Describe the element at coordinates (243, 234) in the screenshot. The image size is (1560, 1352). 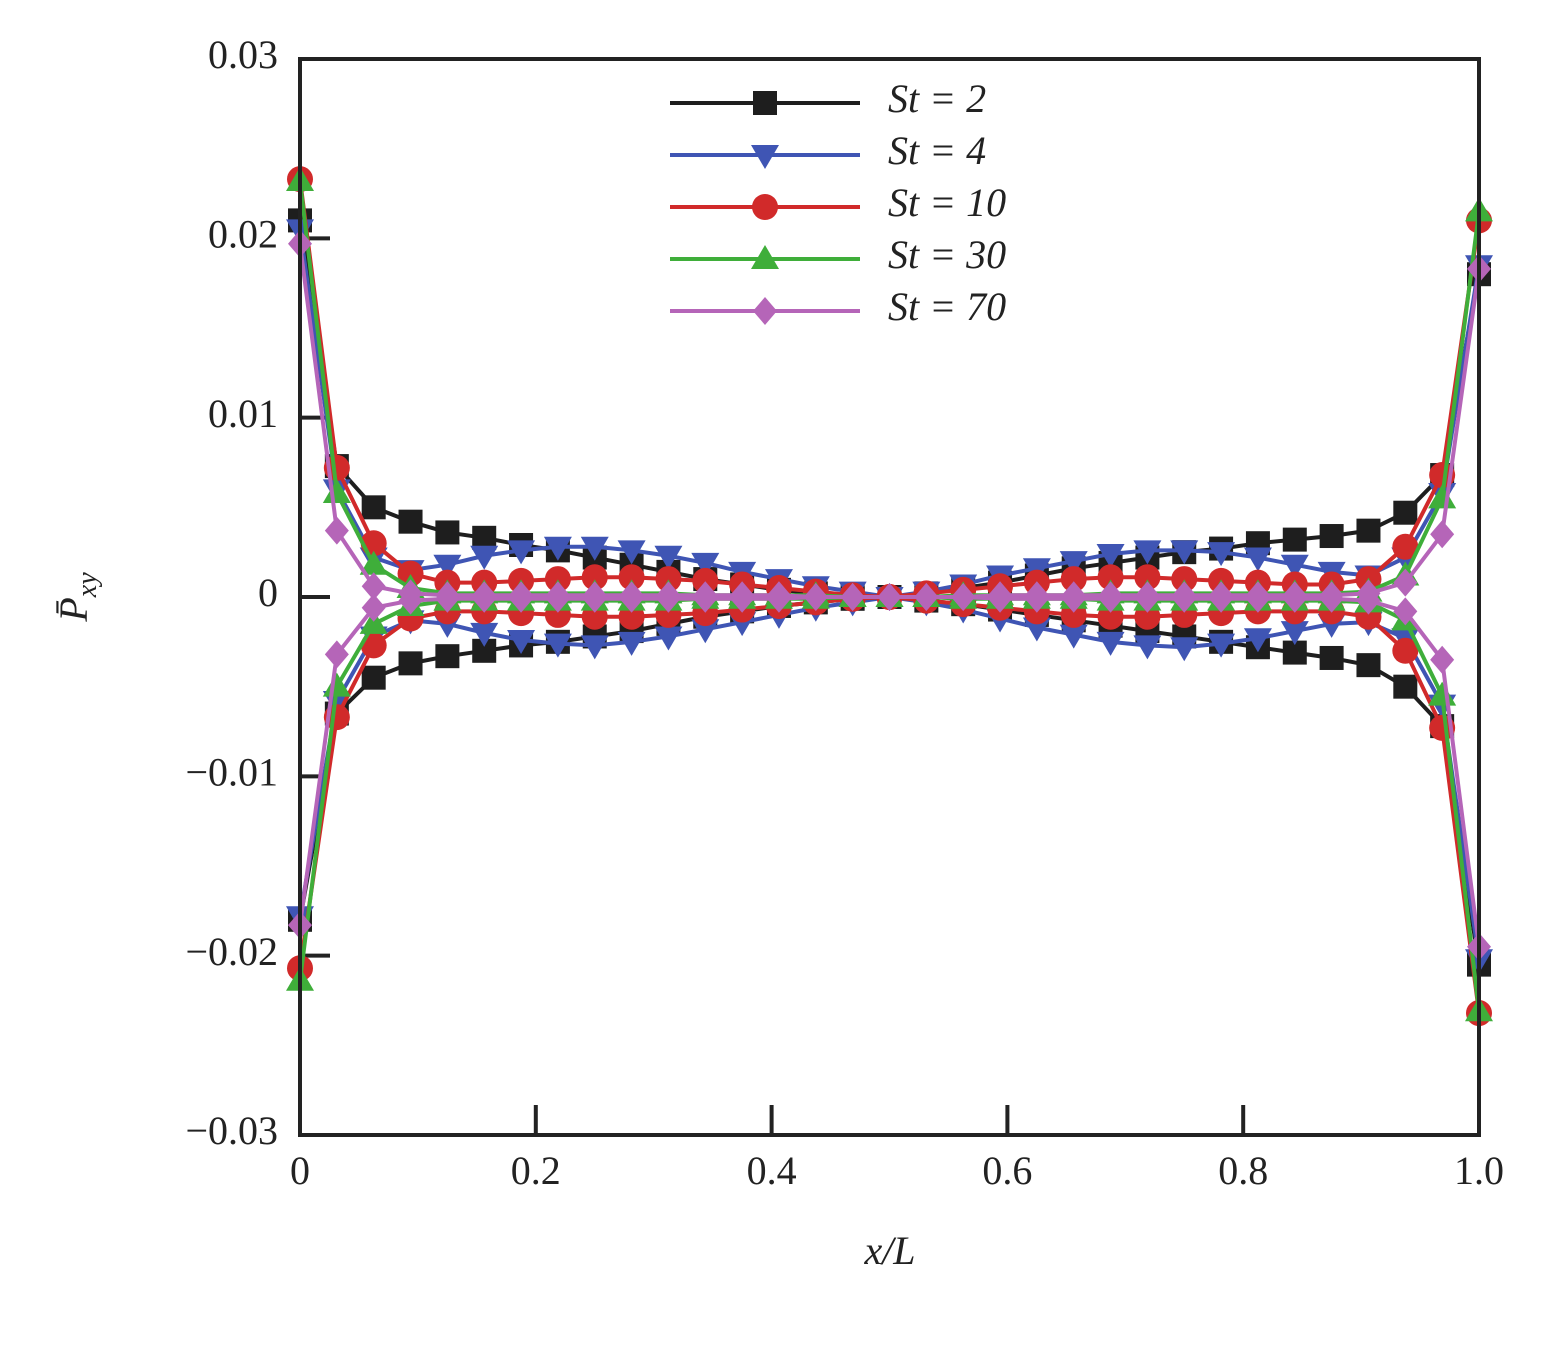
I see `y-tick-label: 0.02` at that location.